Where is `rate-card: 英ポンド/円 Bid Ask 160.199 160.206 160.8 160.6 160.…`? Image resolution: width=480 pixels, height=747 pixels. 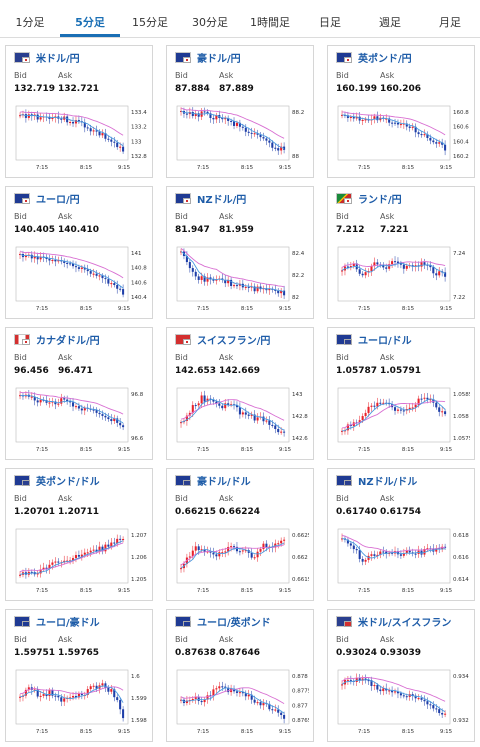
rate-card: 英ポンド/円 Bid Ask 160.199 160.206 160.8 160.6 160.… is located at coordinates (401, 111).